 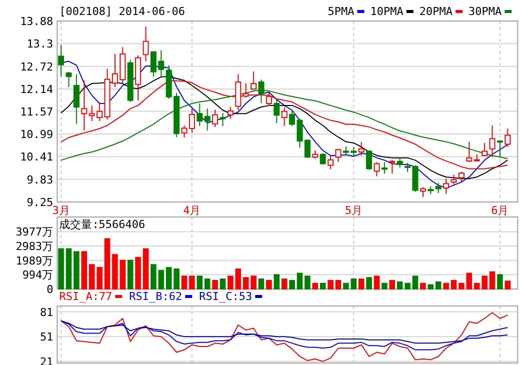 What do you see at coordinates (40, 44) in the screenshot?
I see `y-tick-label: 13.3` at bounding box center [40, 44].